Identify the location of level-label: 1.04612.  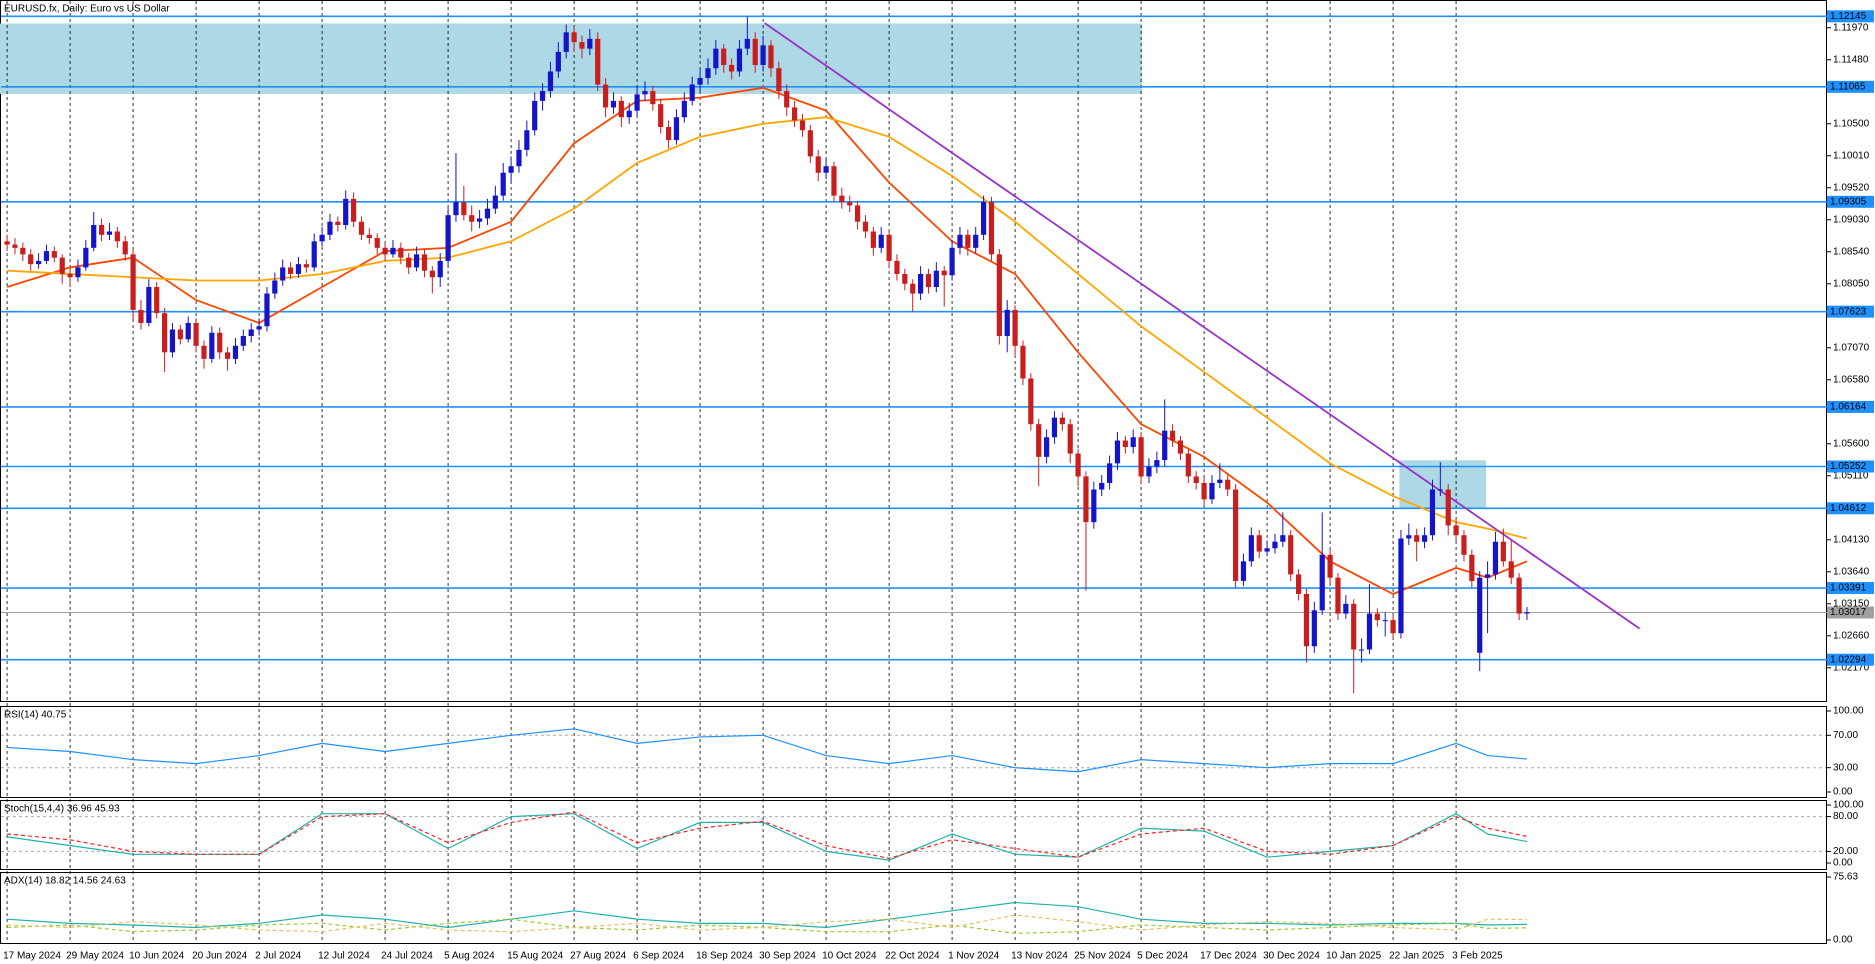
(1848, 508).